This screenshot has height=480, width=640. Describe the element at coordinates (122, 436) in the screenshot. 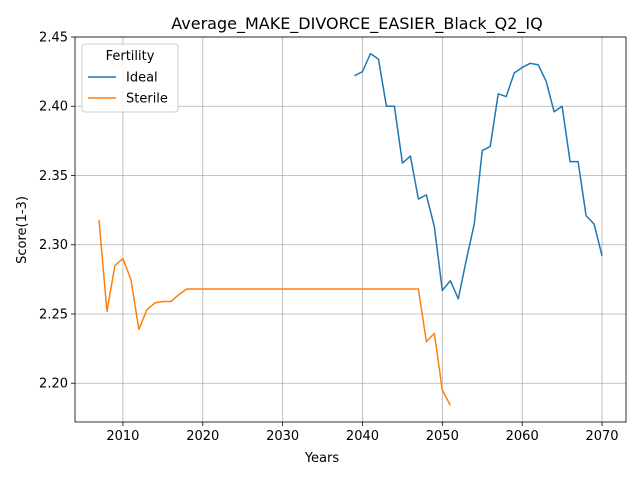

I see `x-tick-label: 2010` at that location.